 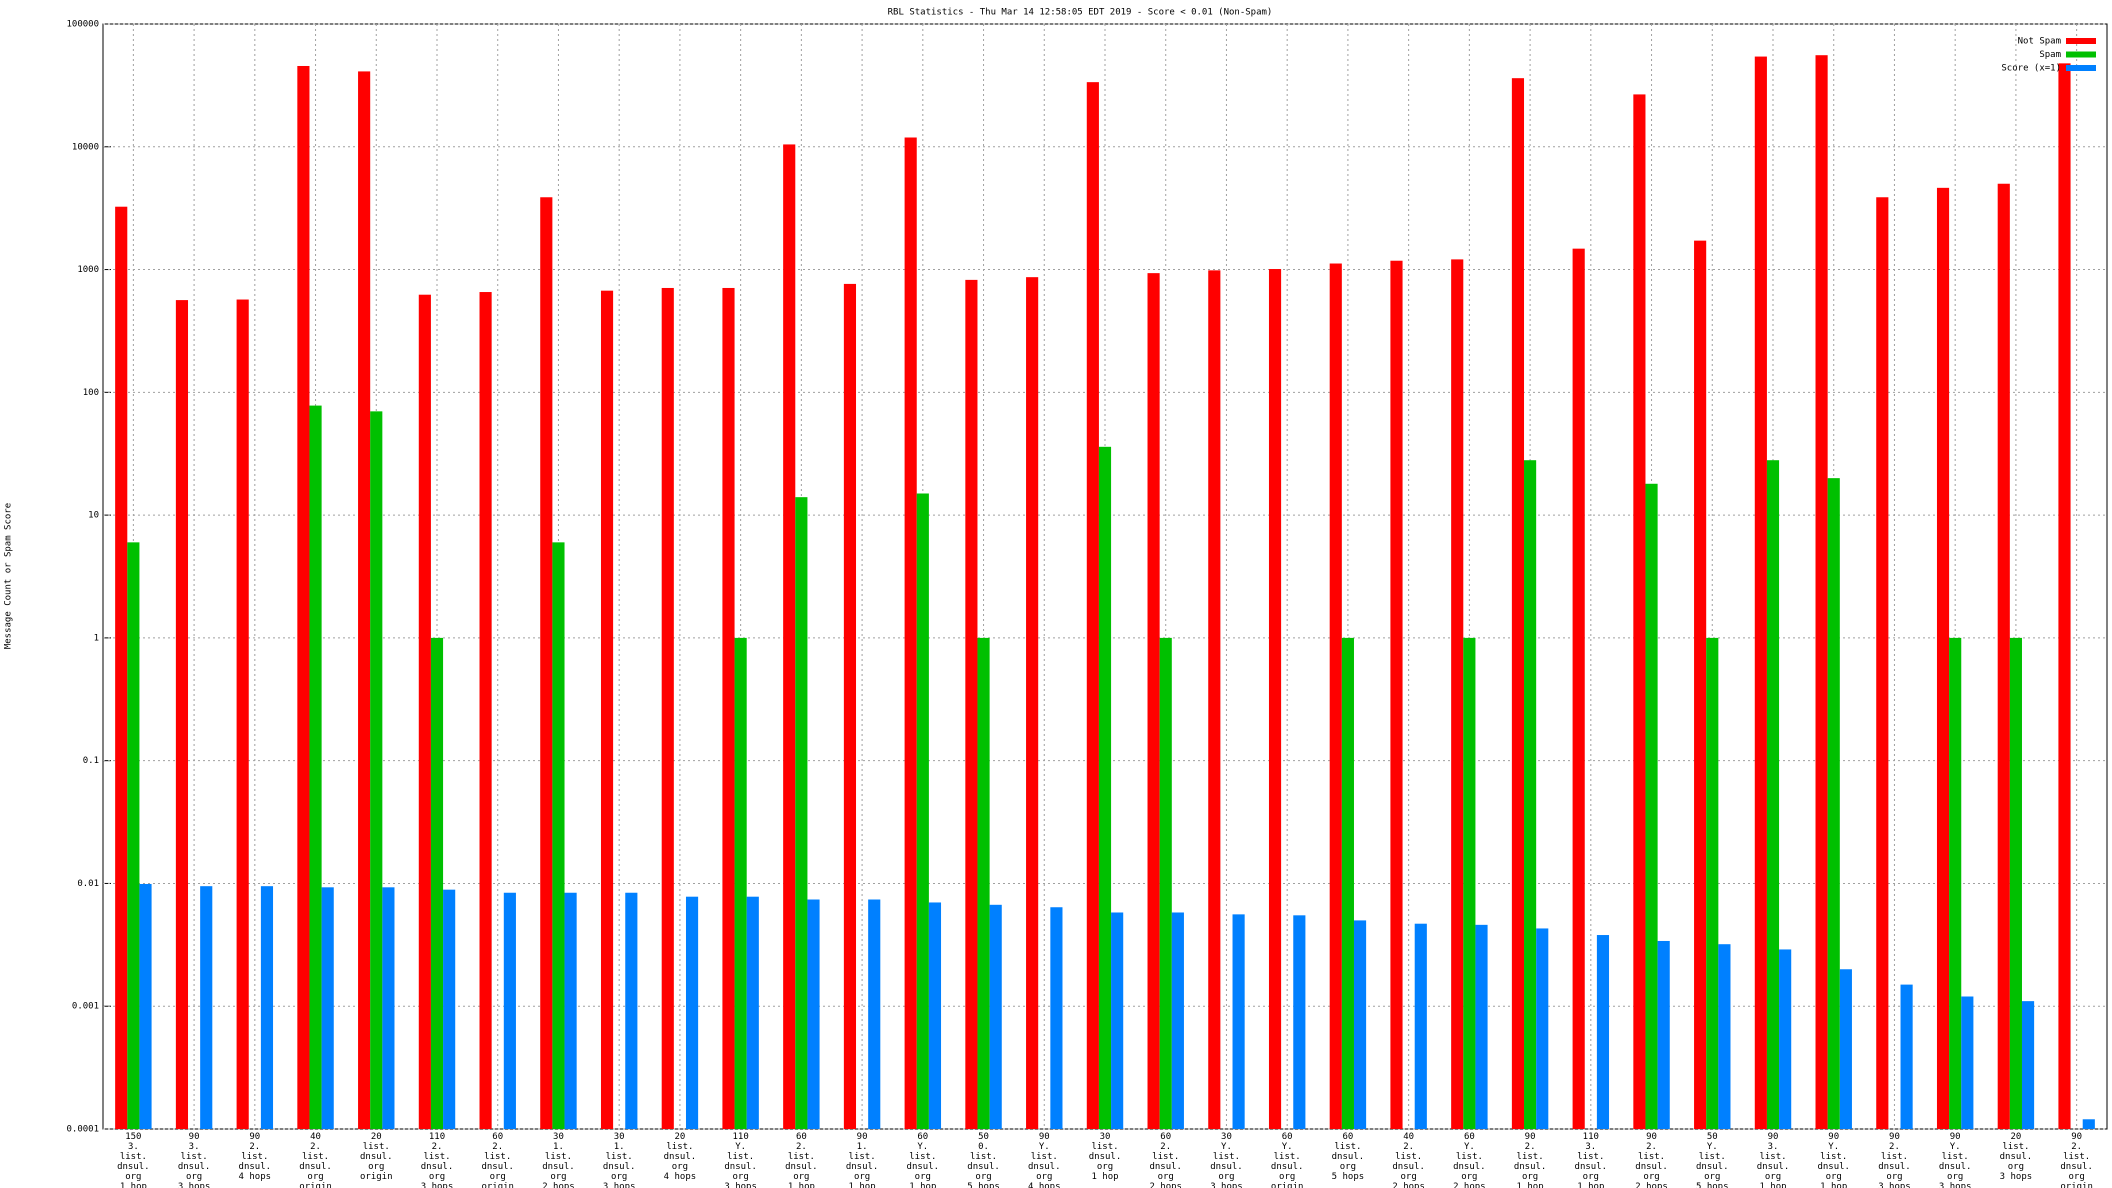 I want to click on x-tick-label: 20 list. dnsul. org 4 hops, so click(x=680, y=1157).